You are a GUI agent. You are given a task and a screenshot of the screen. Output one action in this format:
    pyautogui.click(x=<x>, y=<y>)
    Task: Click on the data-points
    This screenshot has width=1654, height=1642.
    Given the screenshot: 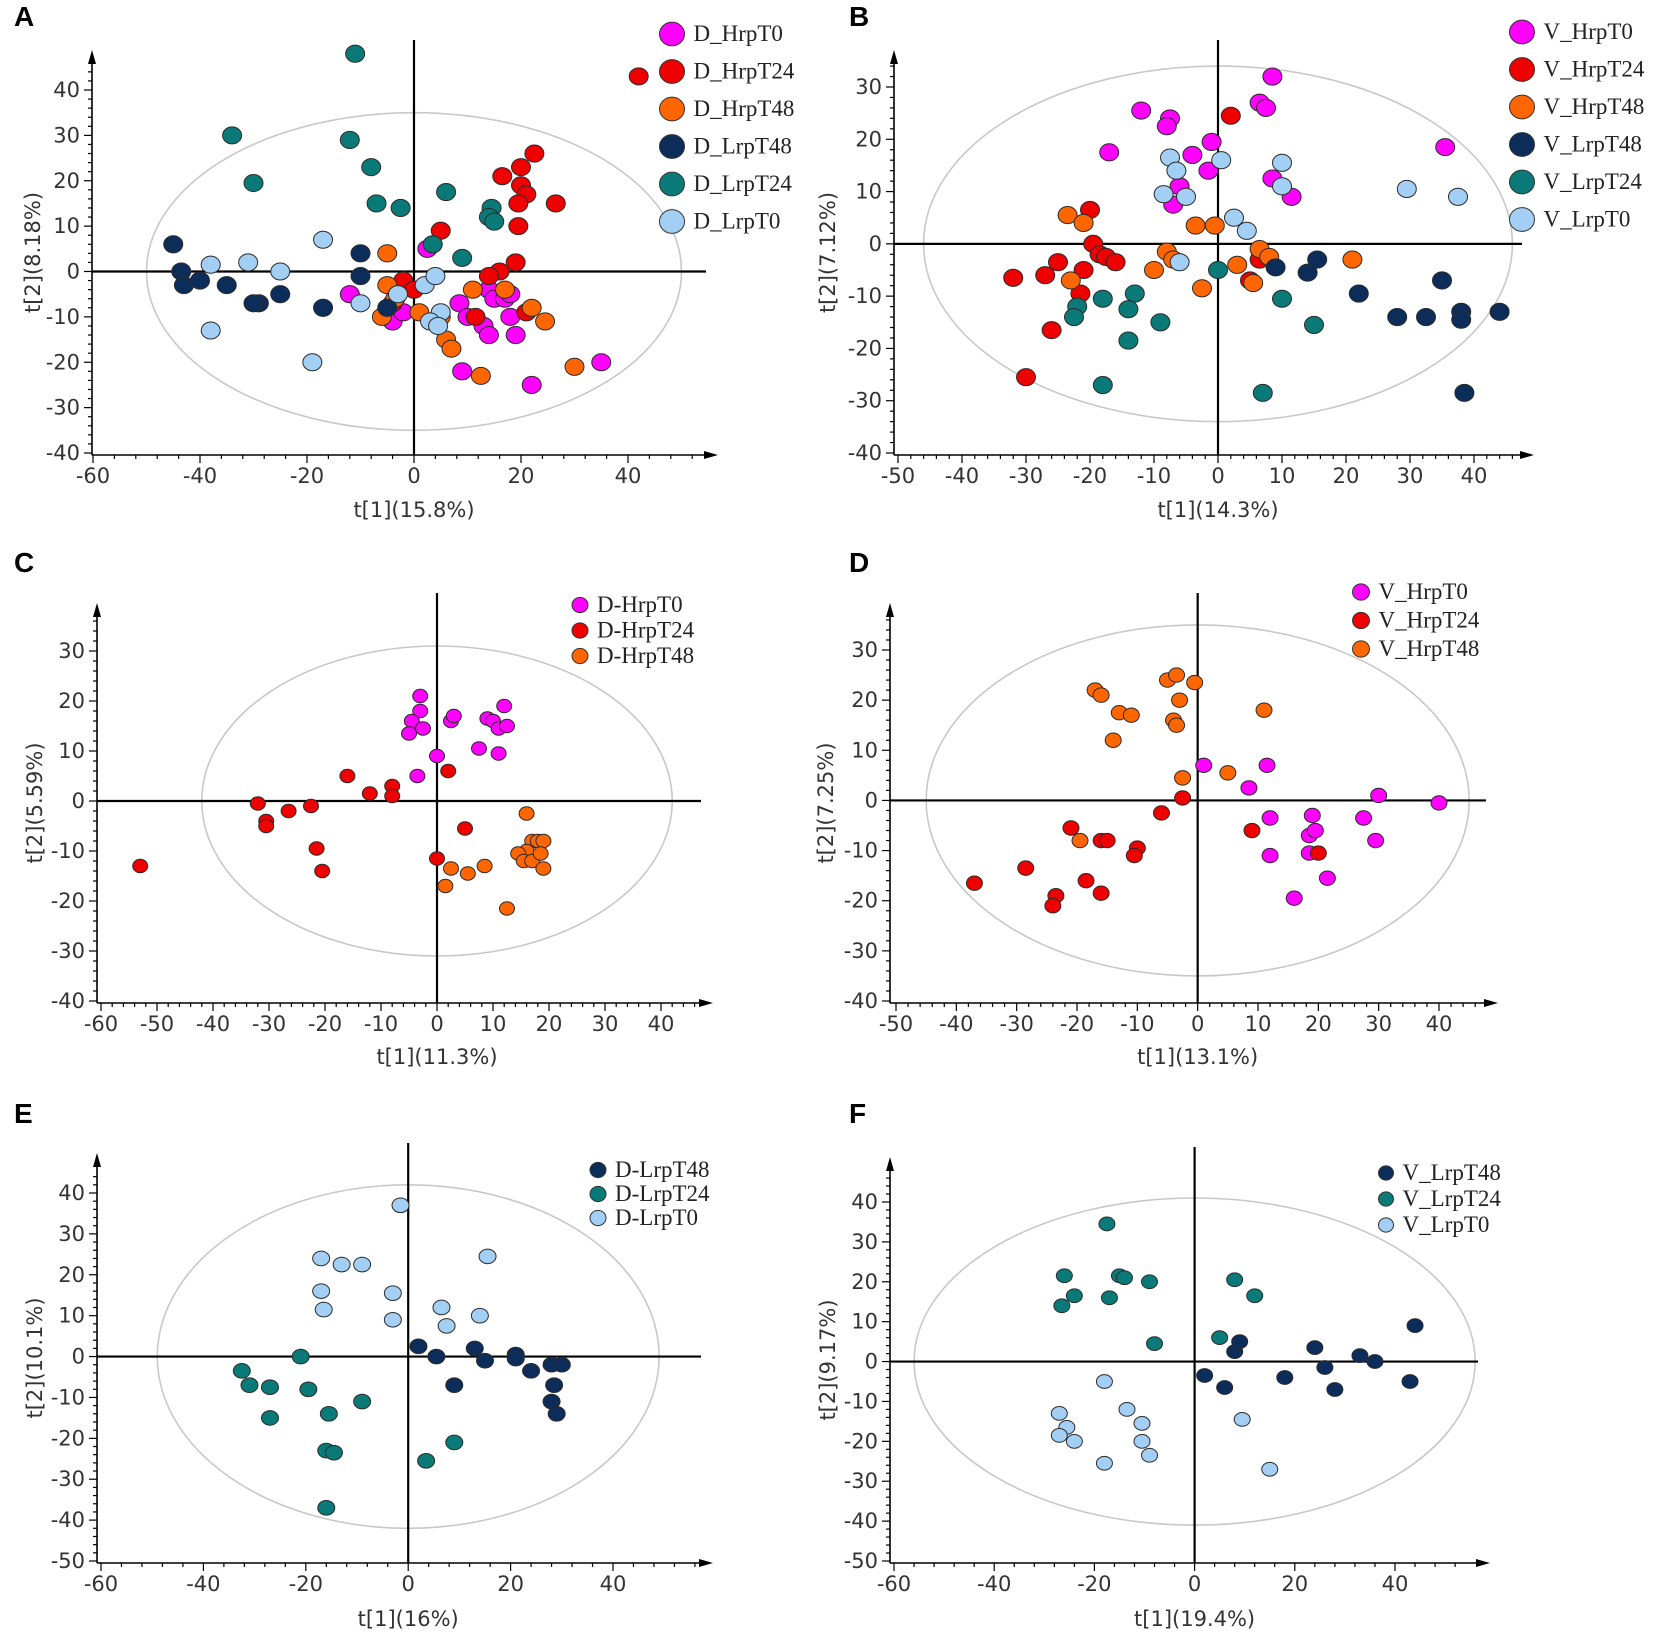 What is the action you would take?
    pyautogui.click(x=1206, y=790)
    